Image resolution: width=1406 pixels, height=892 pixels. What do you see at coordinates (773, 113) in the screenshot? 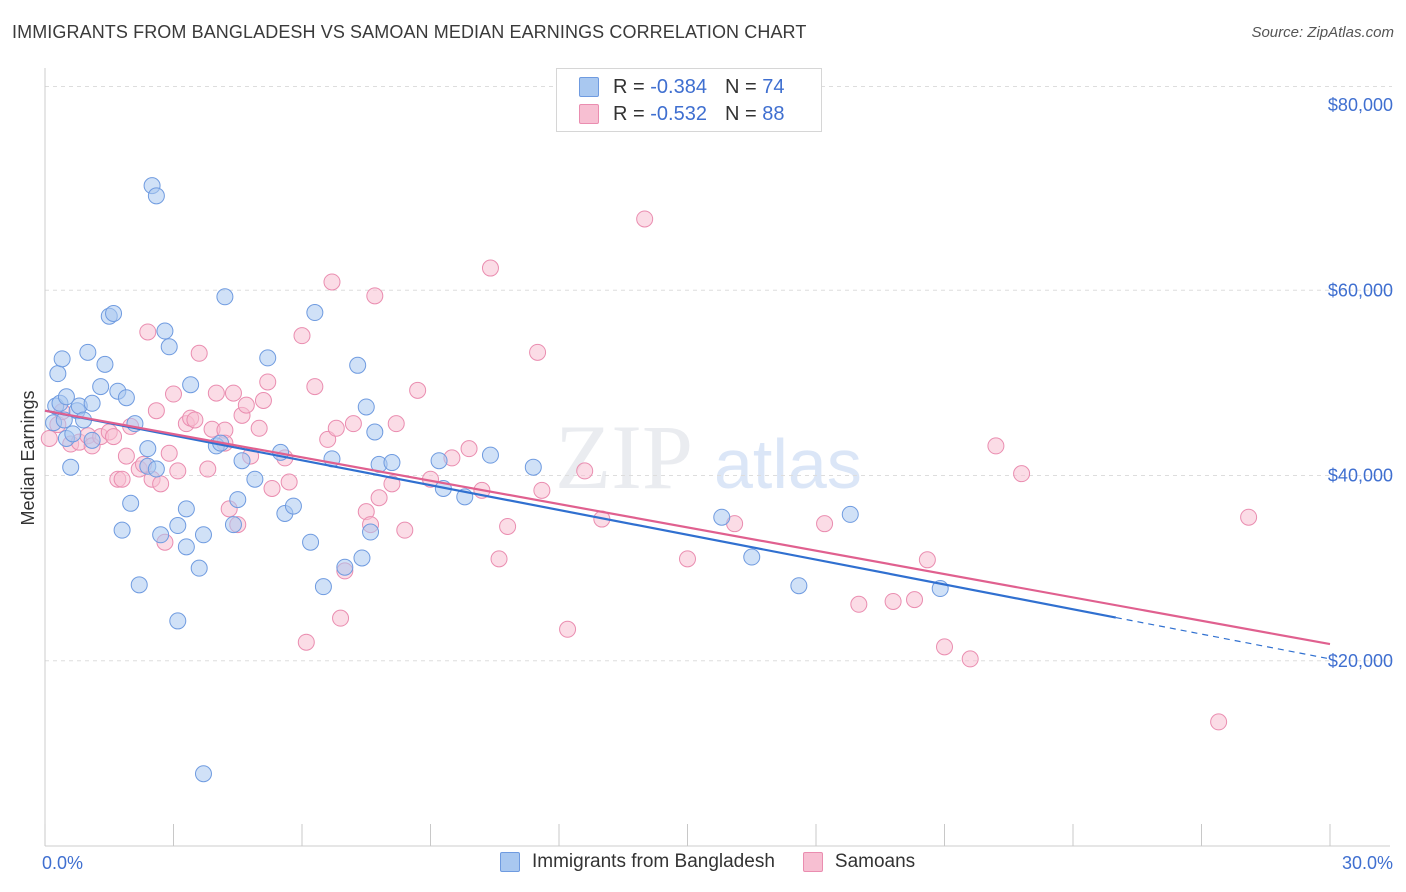
I see `legend-n-value: 88` at bounding box center [773, 113].